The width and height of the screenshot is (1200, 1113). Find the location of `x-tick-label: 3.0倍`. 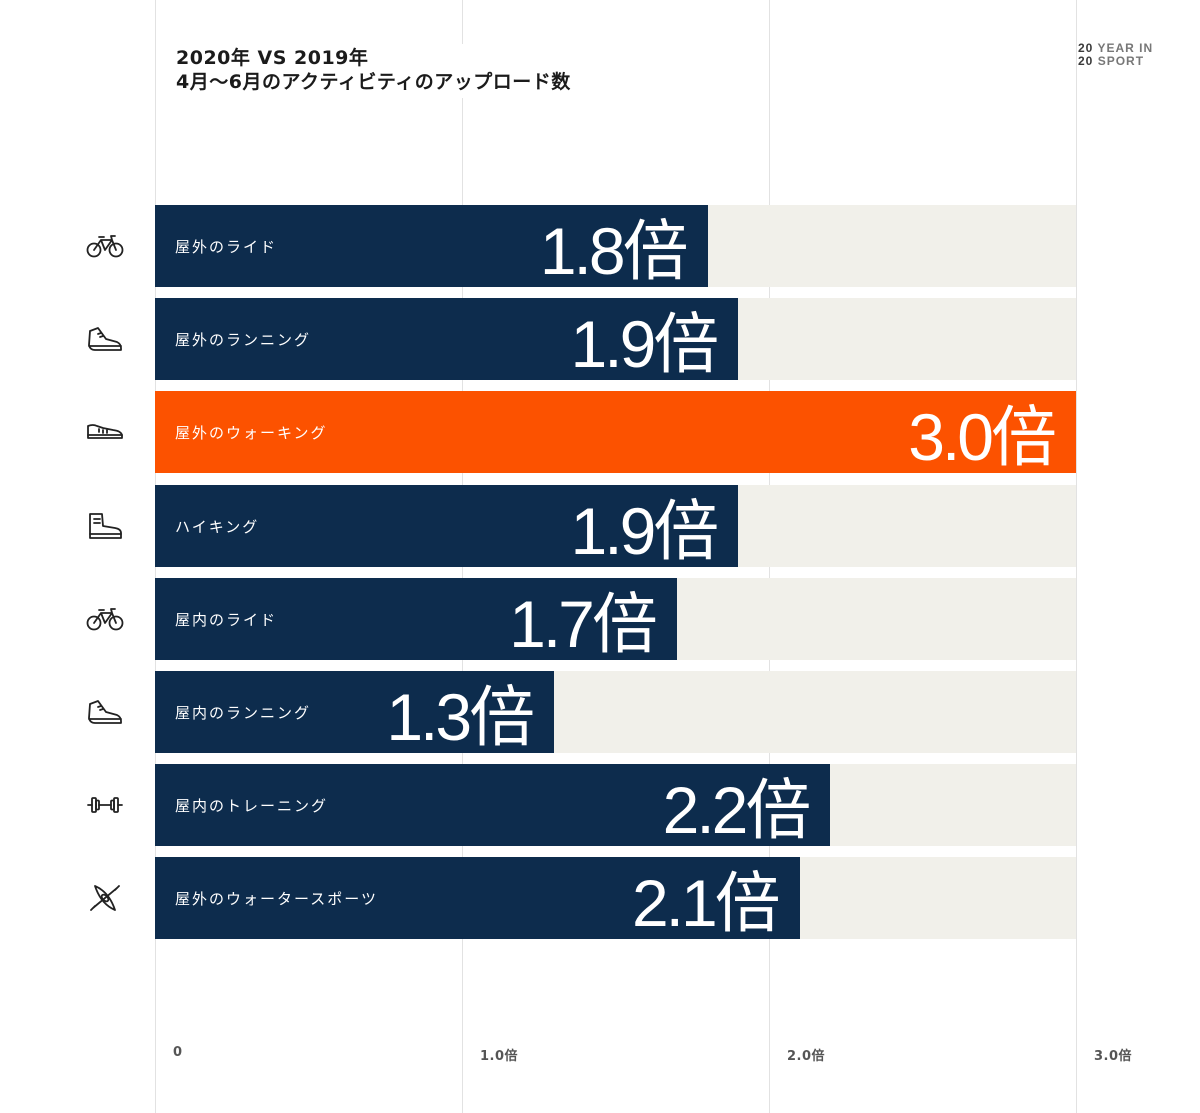

x-tick-label: 3.0倍 is located at coordinates (1113, 1056).